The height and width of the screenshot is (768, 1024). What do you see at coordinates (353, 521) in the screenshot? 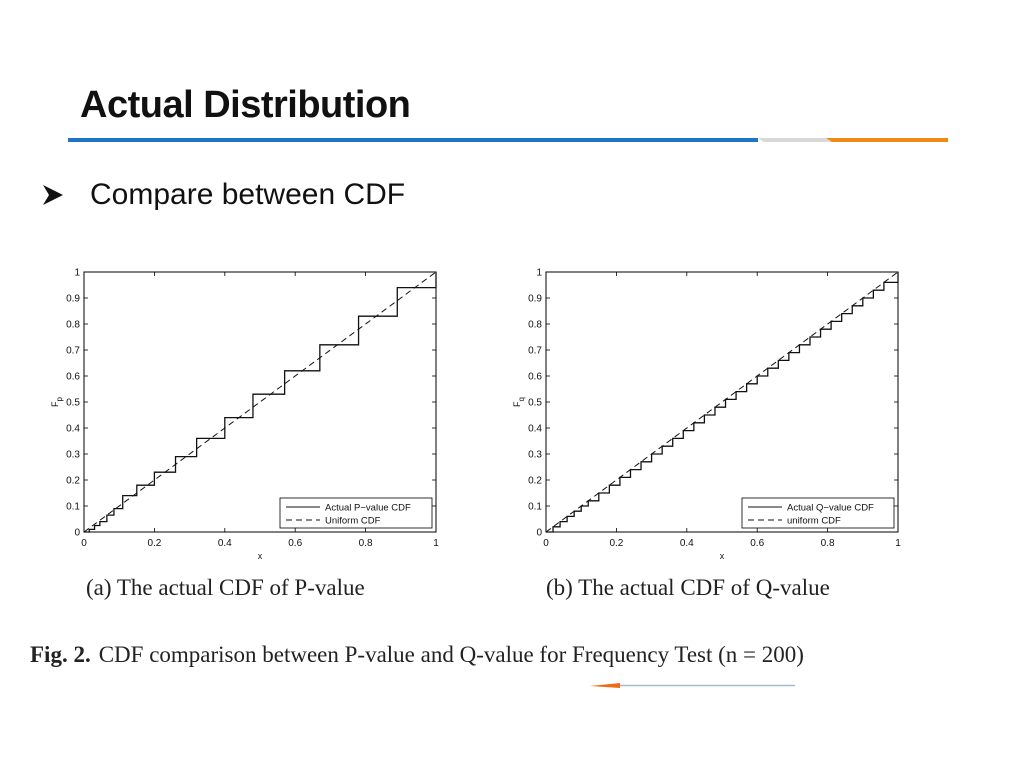
I see `legend-label: Uniform CDF` at bounding box center [353, 521].